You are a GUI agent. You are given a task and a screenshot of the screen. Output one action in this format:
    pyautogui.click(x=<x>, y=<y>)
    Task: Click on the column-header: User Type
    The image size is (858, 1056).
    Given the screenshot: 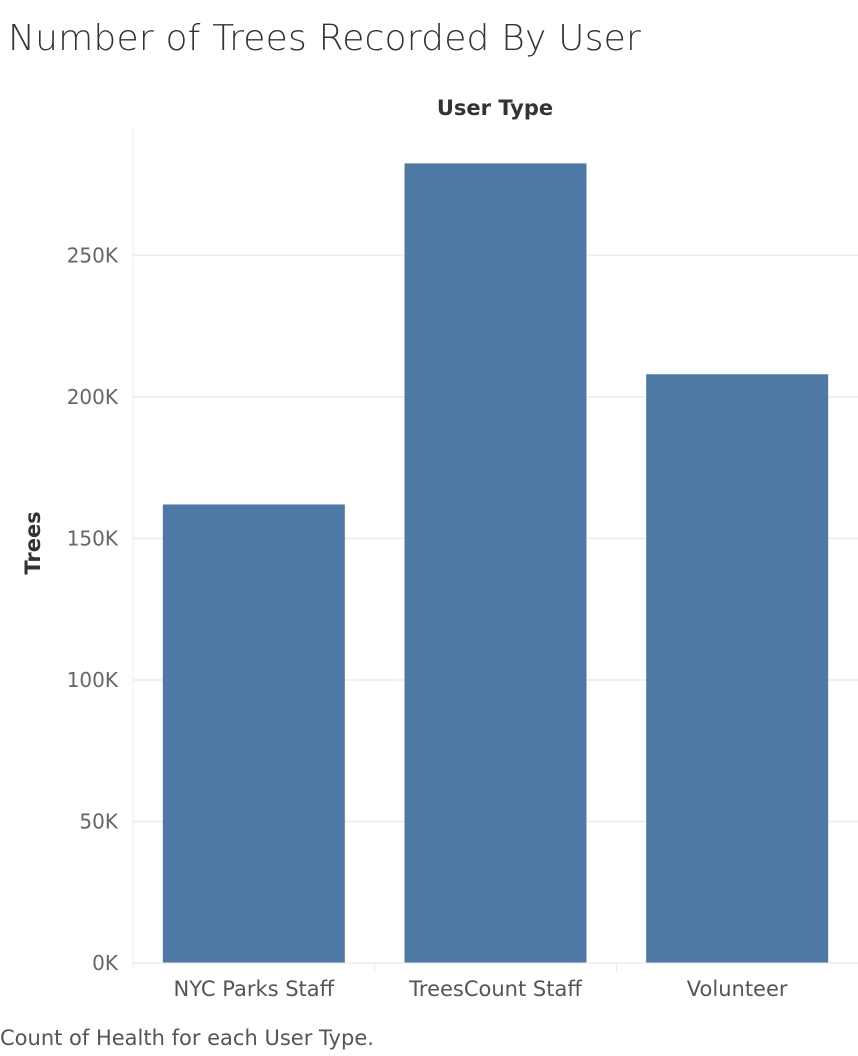 What is the action you would take?
    pyautogui.click(x=495, y=108)
    